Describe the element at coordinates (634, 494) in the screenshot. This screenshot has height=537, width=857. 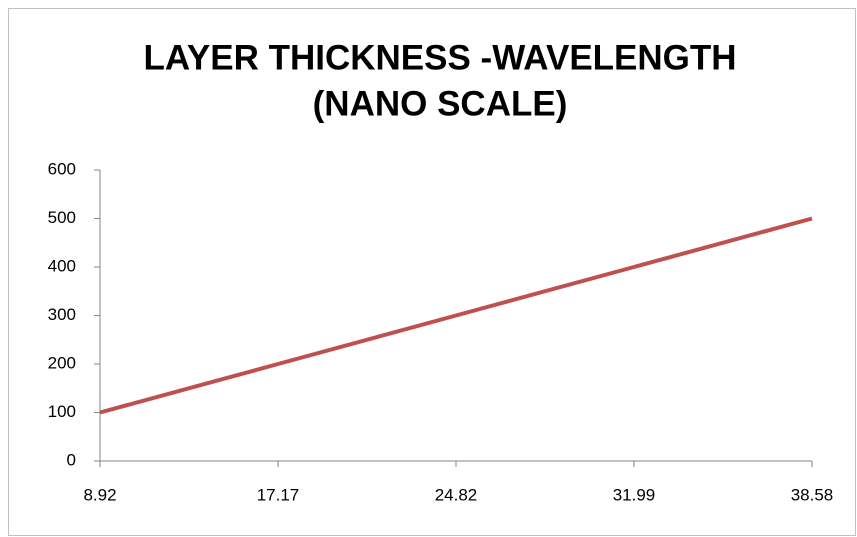
I see `x-tick-label: 31.99` at that location.